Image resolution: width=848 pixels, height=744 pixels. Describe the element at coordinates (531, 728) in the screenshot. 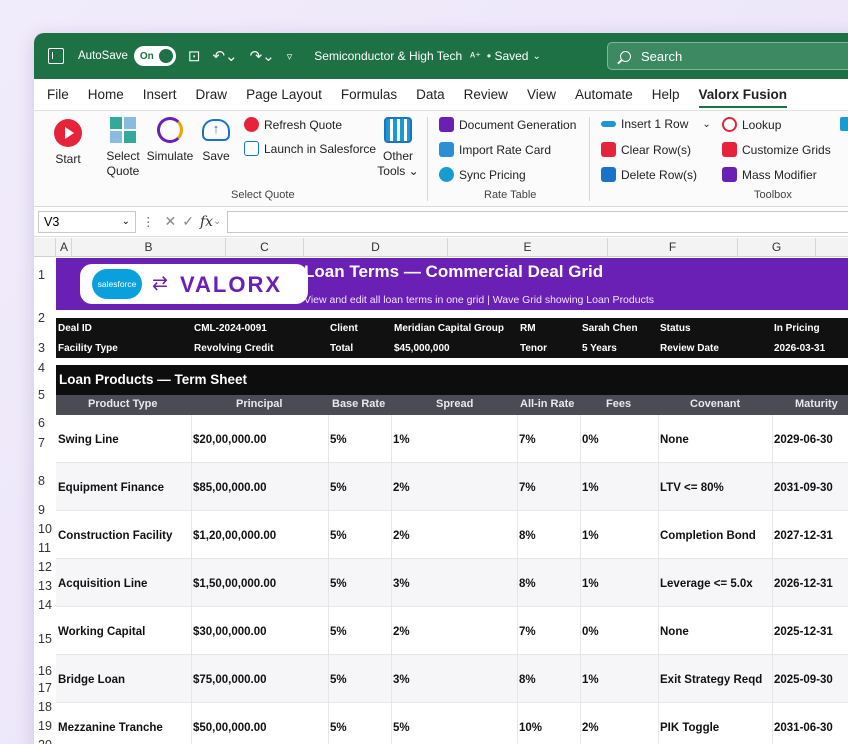

I see `cell-allin: 10%` at that location.